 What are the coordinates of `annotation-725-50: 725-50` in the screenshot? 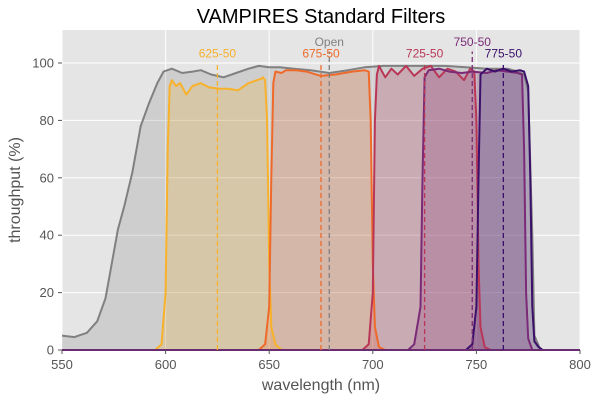 It's located at (425, 53).